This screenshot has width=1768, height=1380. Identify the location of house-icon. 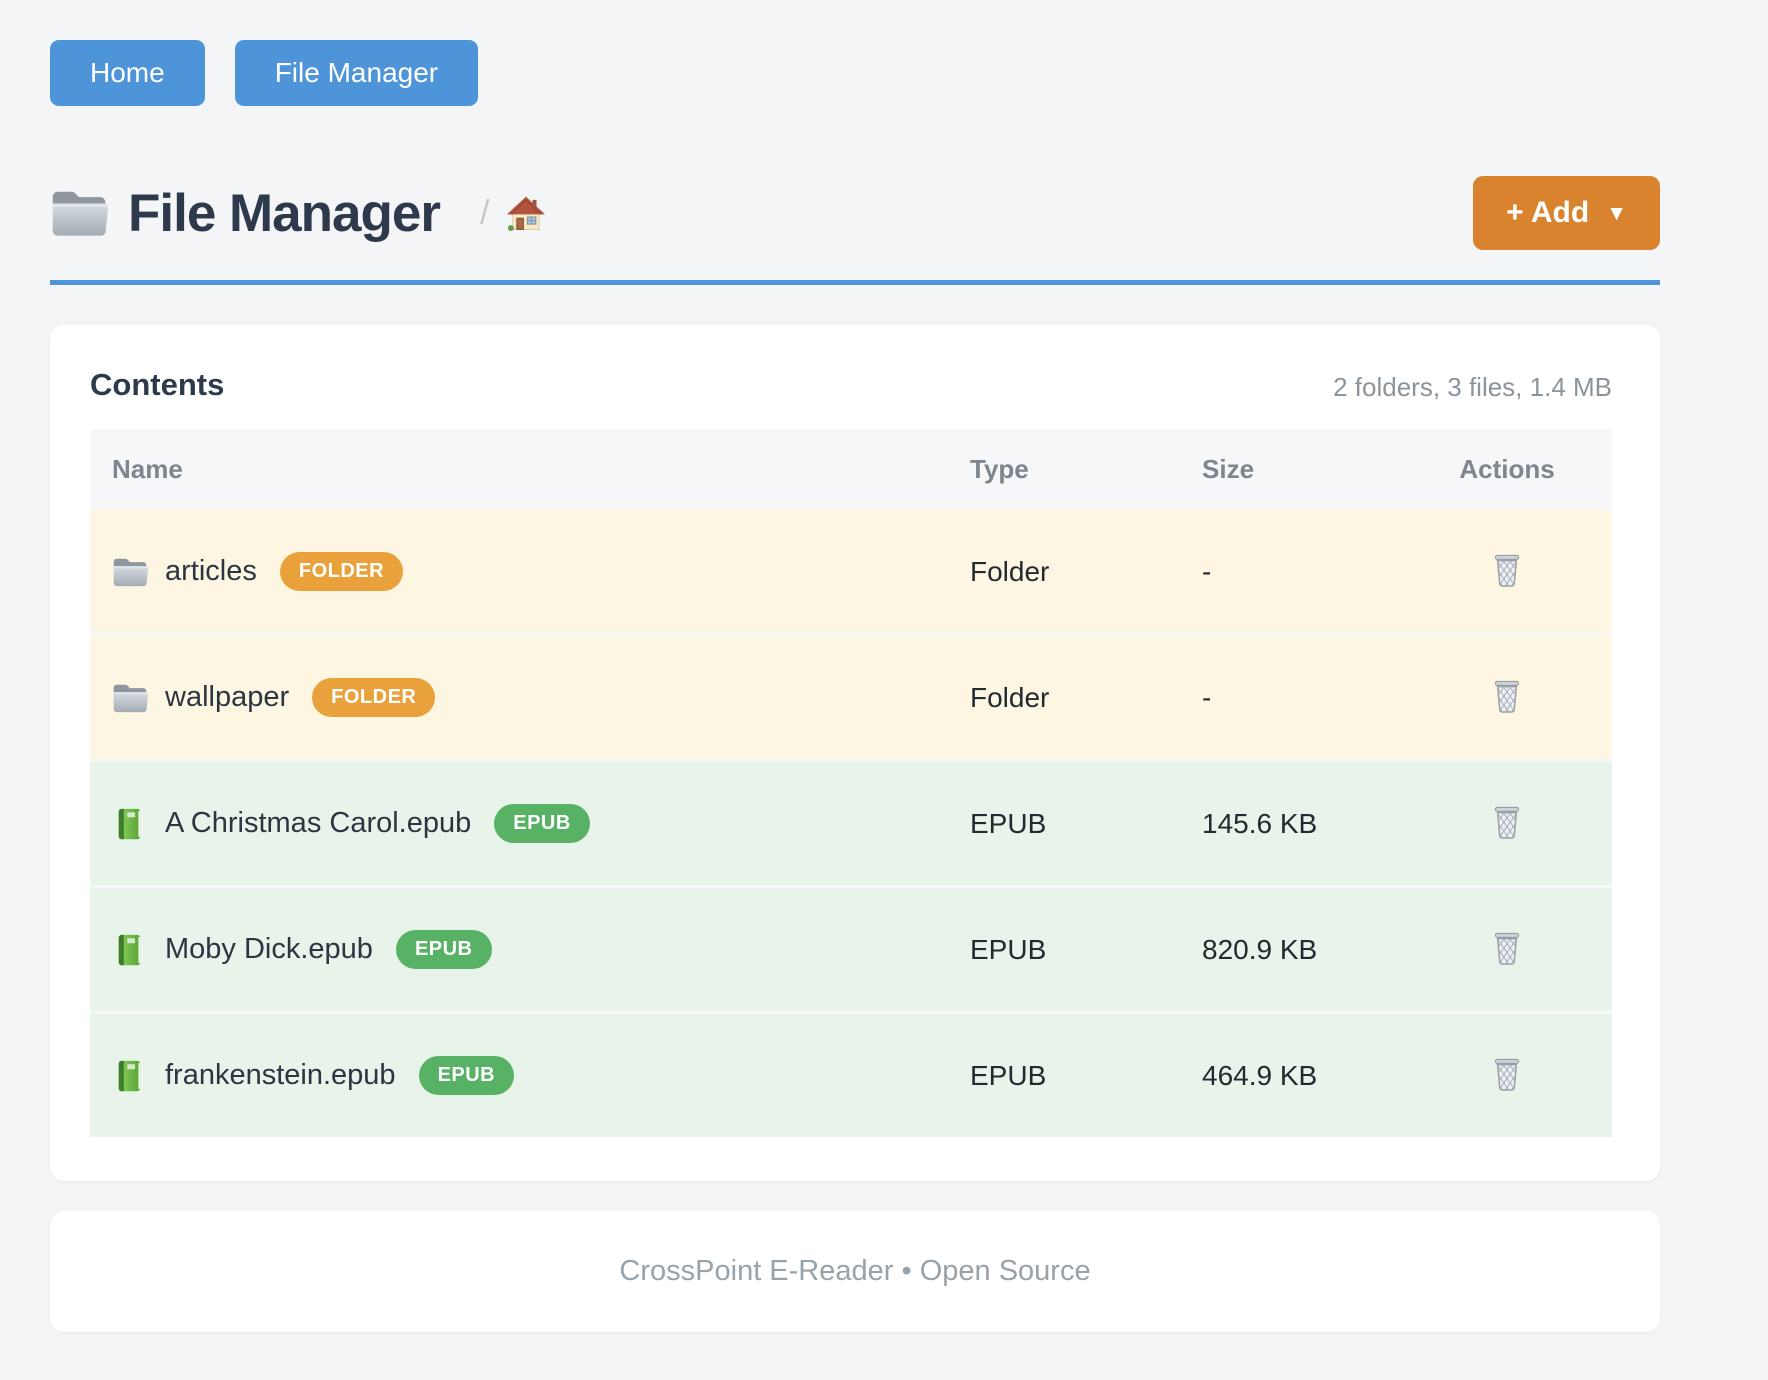
(526, 213).